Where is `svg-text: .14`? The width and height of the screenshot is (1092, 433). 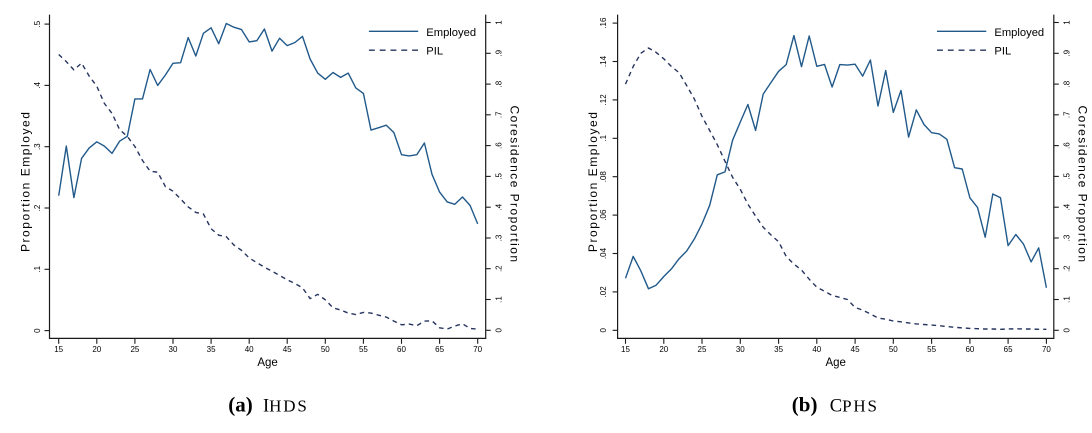
svg-text: .14 is located at coordinates (603, 61).